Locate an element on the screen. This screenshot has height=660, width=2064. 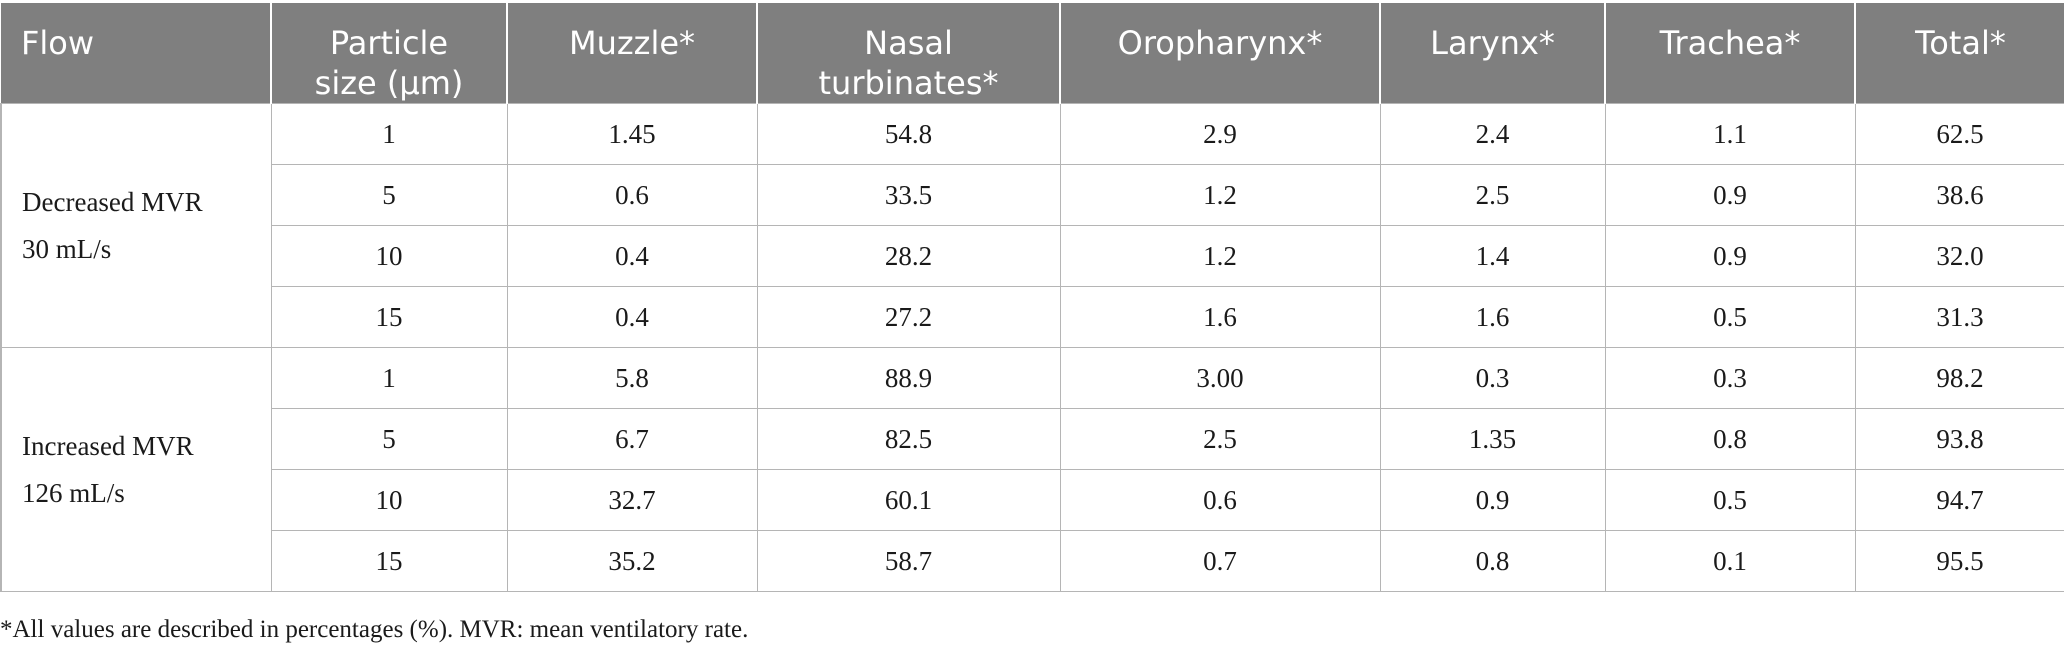
cell-oropharynx: 2.5 is located at coordinates (1220, 439).